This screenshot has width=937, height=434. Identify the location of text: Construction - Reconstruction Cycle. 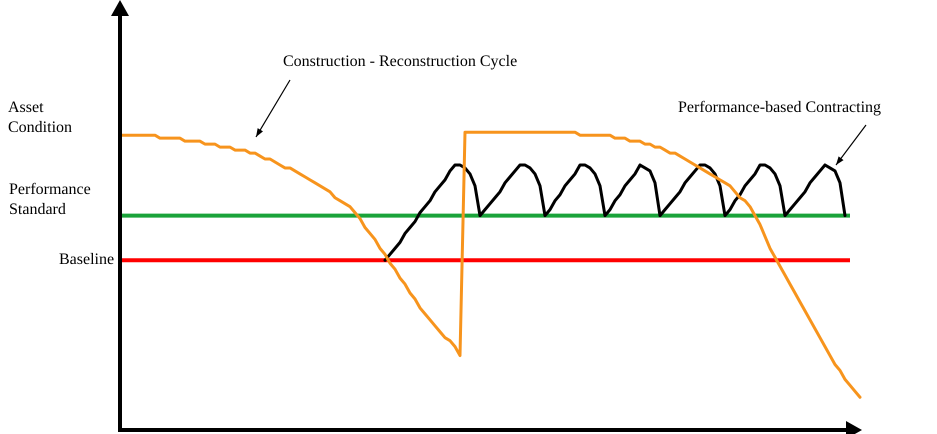
(400, 62).